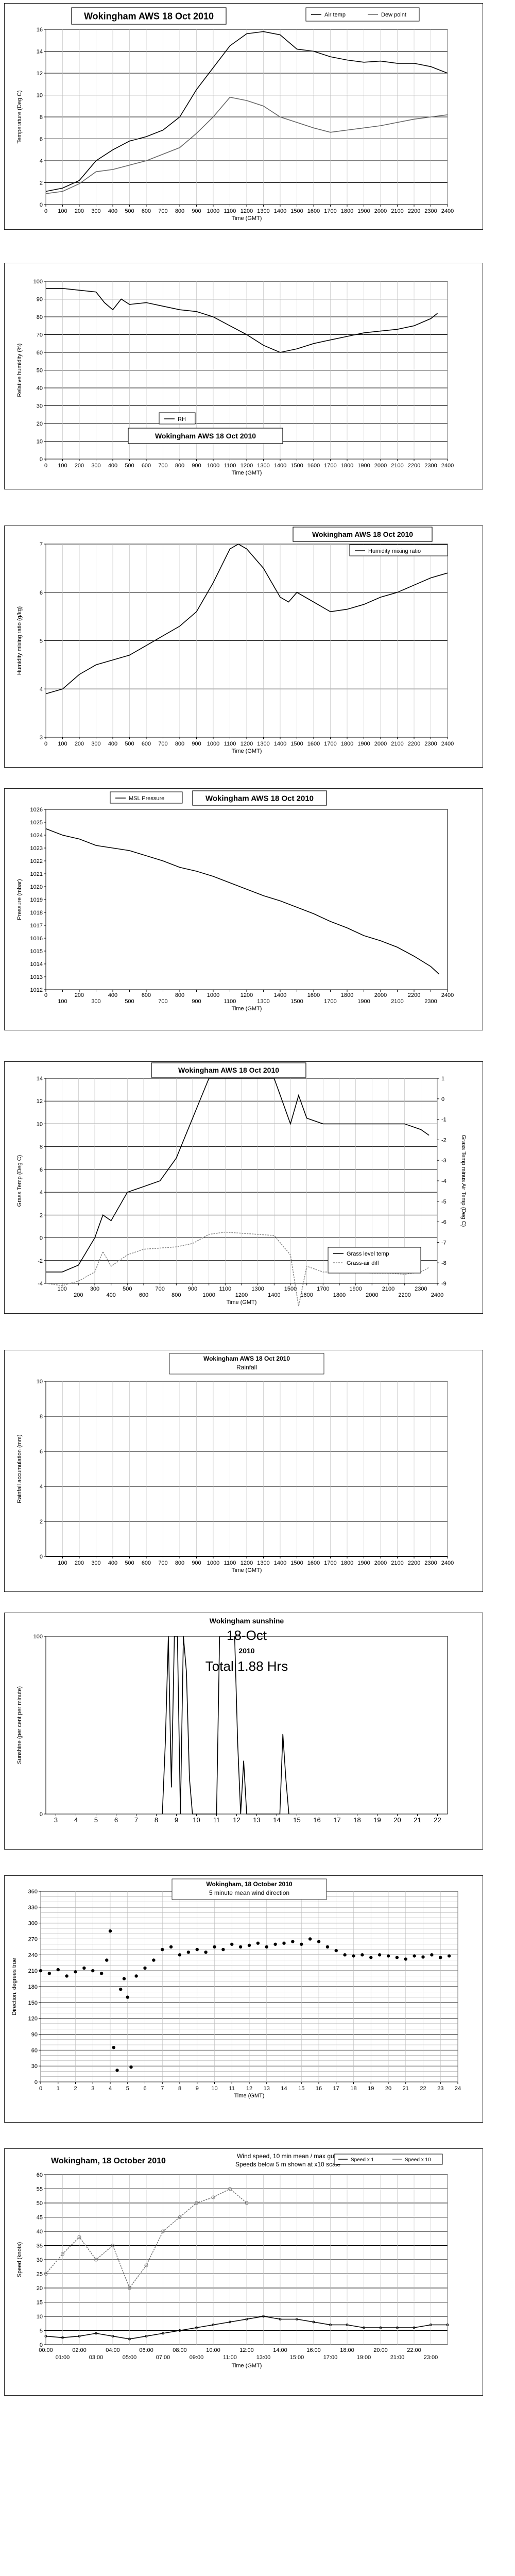 This screenshot has width=515, height=2576. I want to click on x-tick-label: 600, so click(146, 211).